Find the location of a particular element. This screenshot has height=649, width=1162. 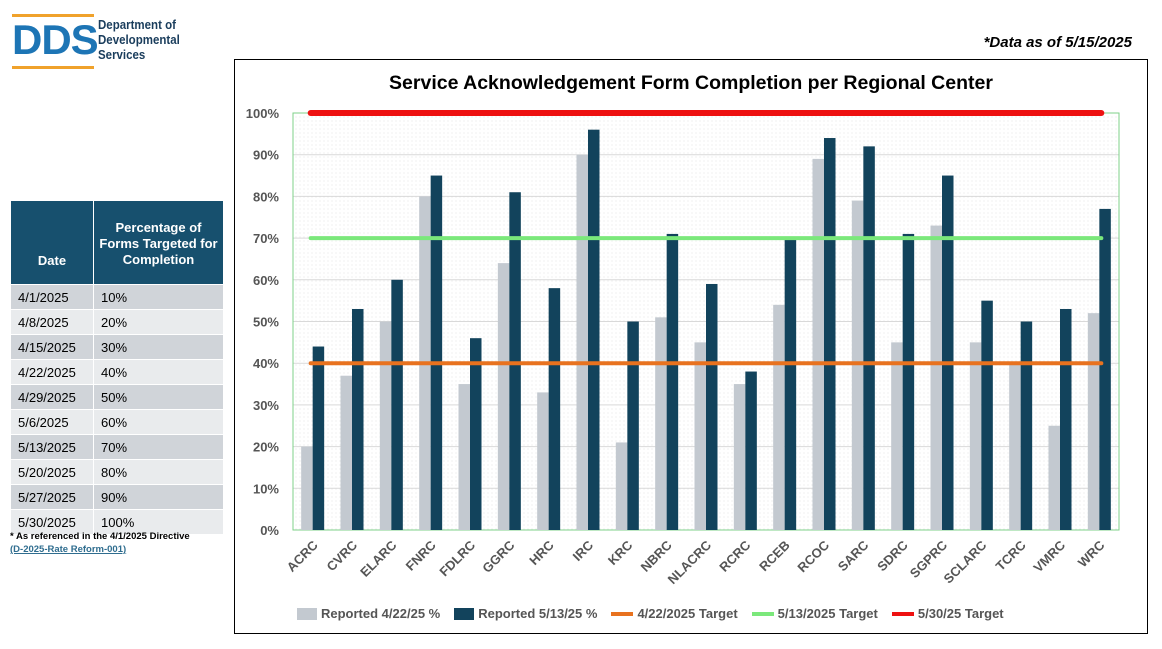

table-row: 5/13/2025 70% is located at coordinates (117, 447).